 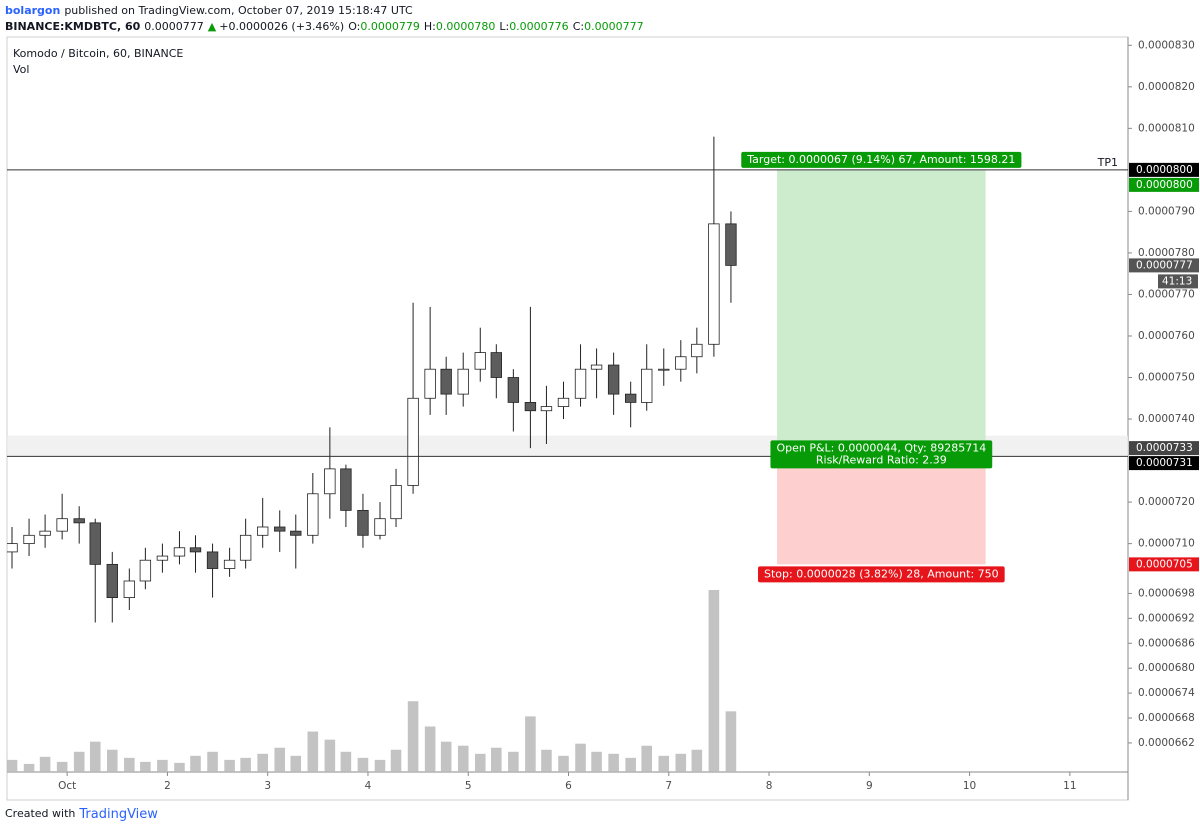 What do you see at coordinates (1166, 253) in the screenshot?
I see `y-tick-label: 0.0000780` at bounding box center [1166, 253].